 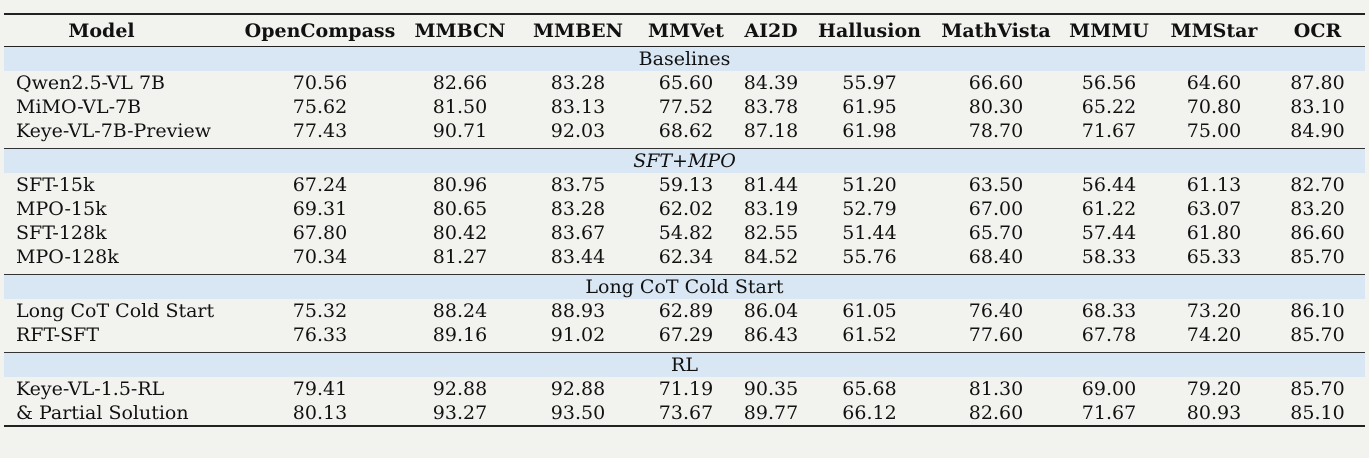 What do you see at coordinates (1109, 107) in the screenshot?
I see `score-cell: 65.22` at bounding box center [1109, 107].